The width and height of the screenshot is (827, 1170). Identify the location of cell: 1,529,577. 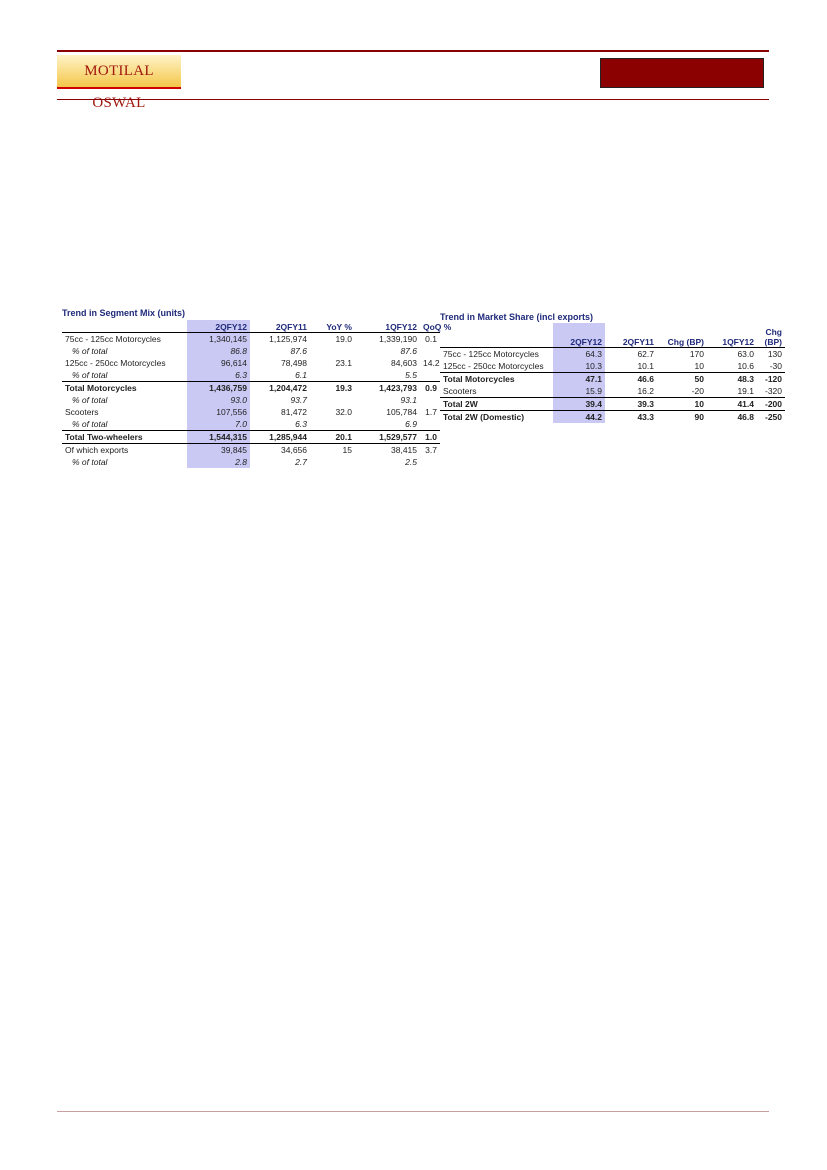
(387, 437).